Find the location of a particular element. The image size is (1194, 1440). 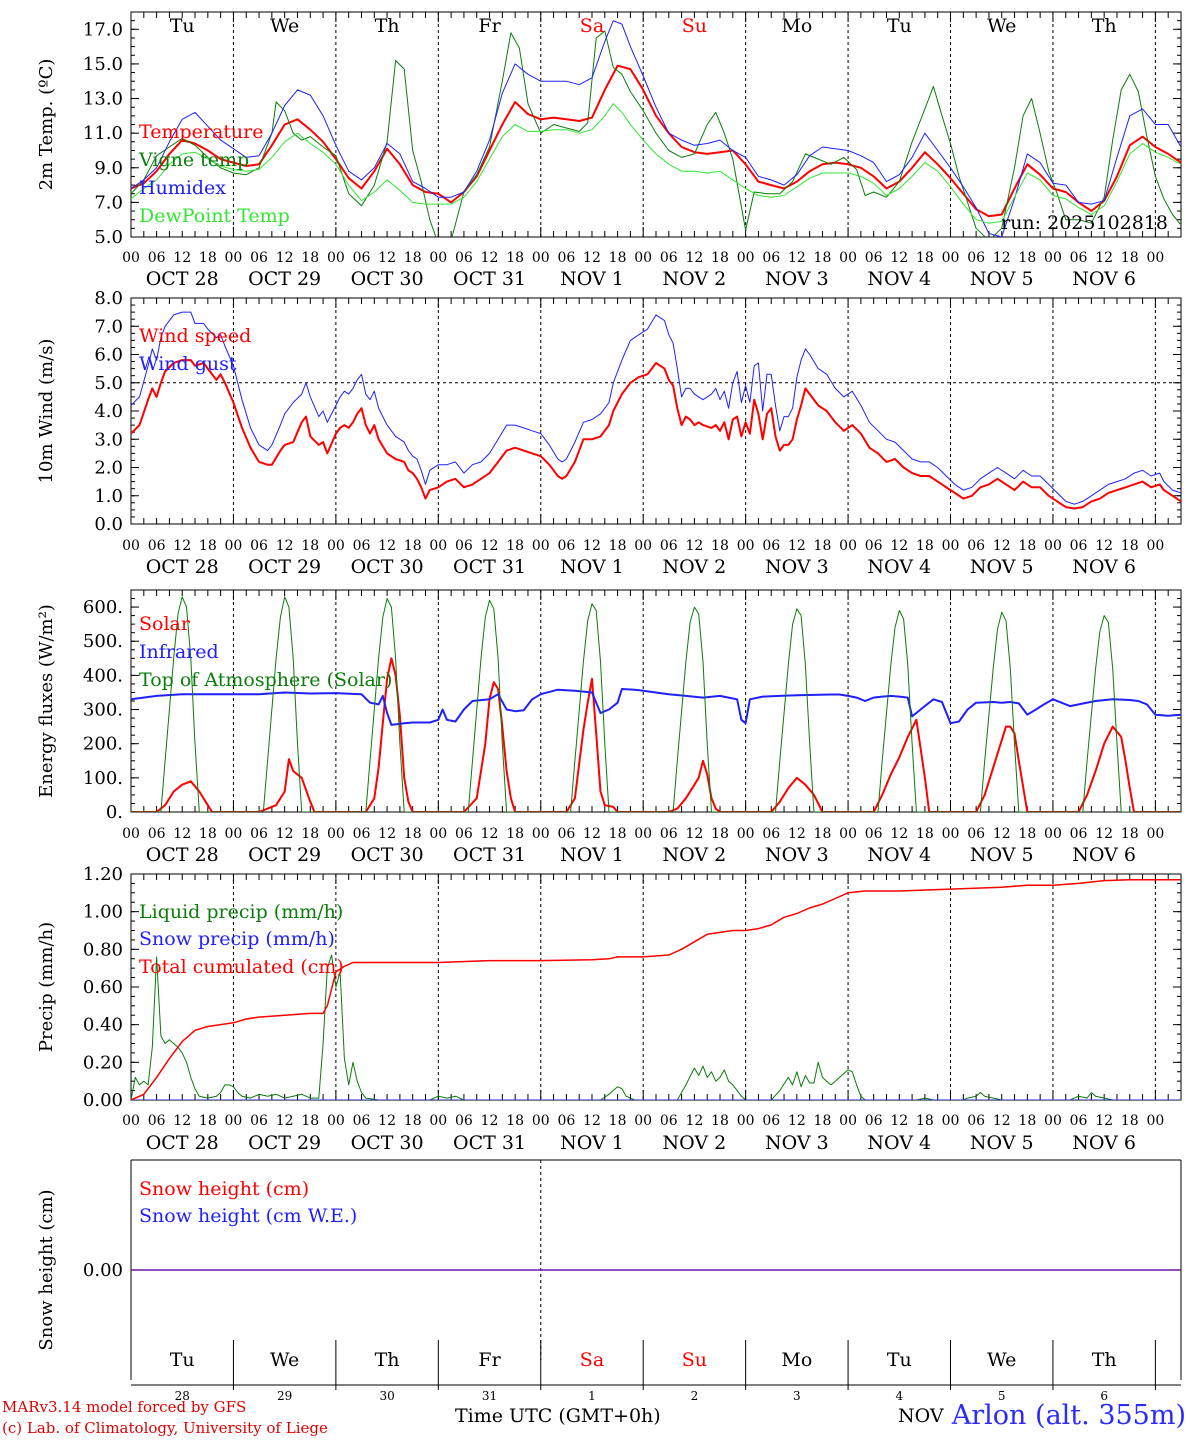

y-tick-label: 1.0 is located at coordinates (108, 496).